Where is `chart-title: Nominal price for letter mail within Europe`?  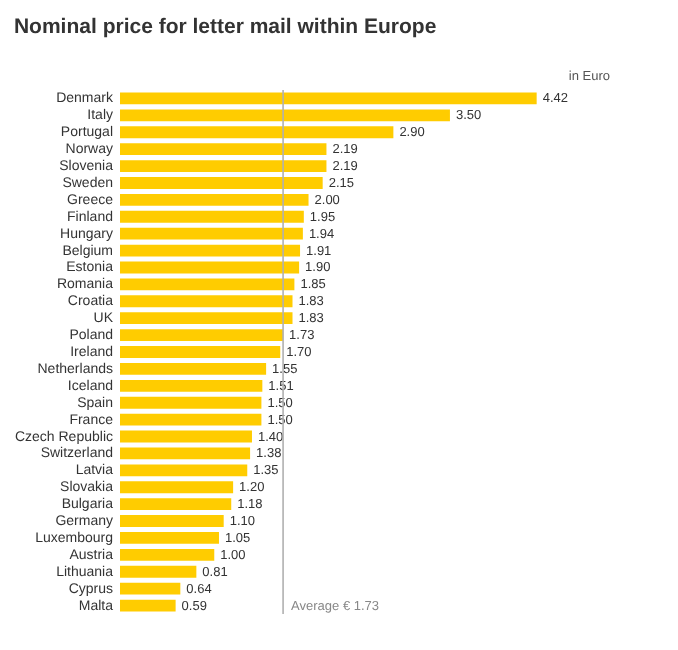
chart-title: Nominal price for letter mail within Europe is located at coordinates (225, 27).